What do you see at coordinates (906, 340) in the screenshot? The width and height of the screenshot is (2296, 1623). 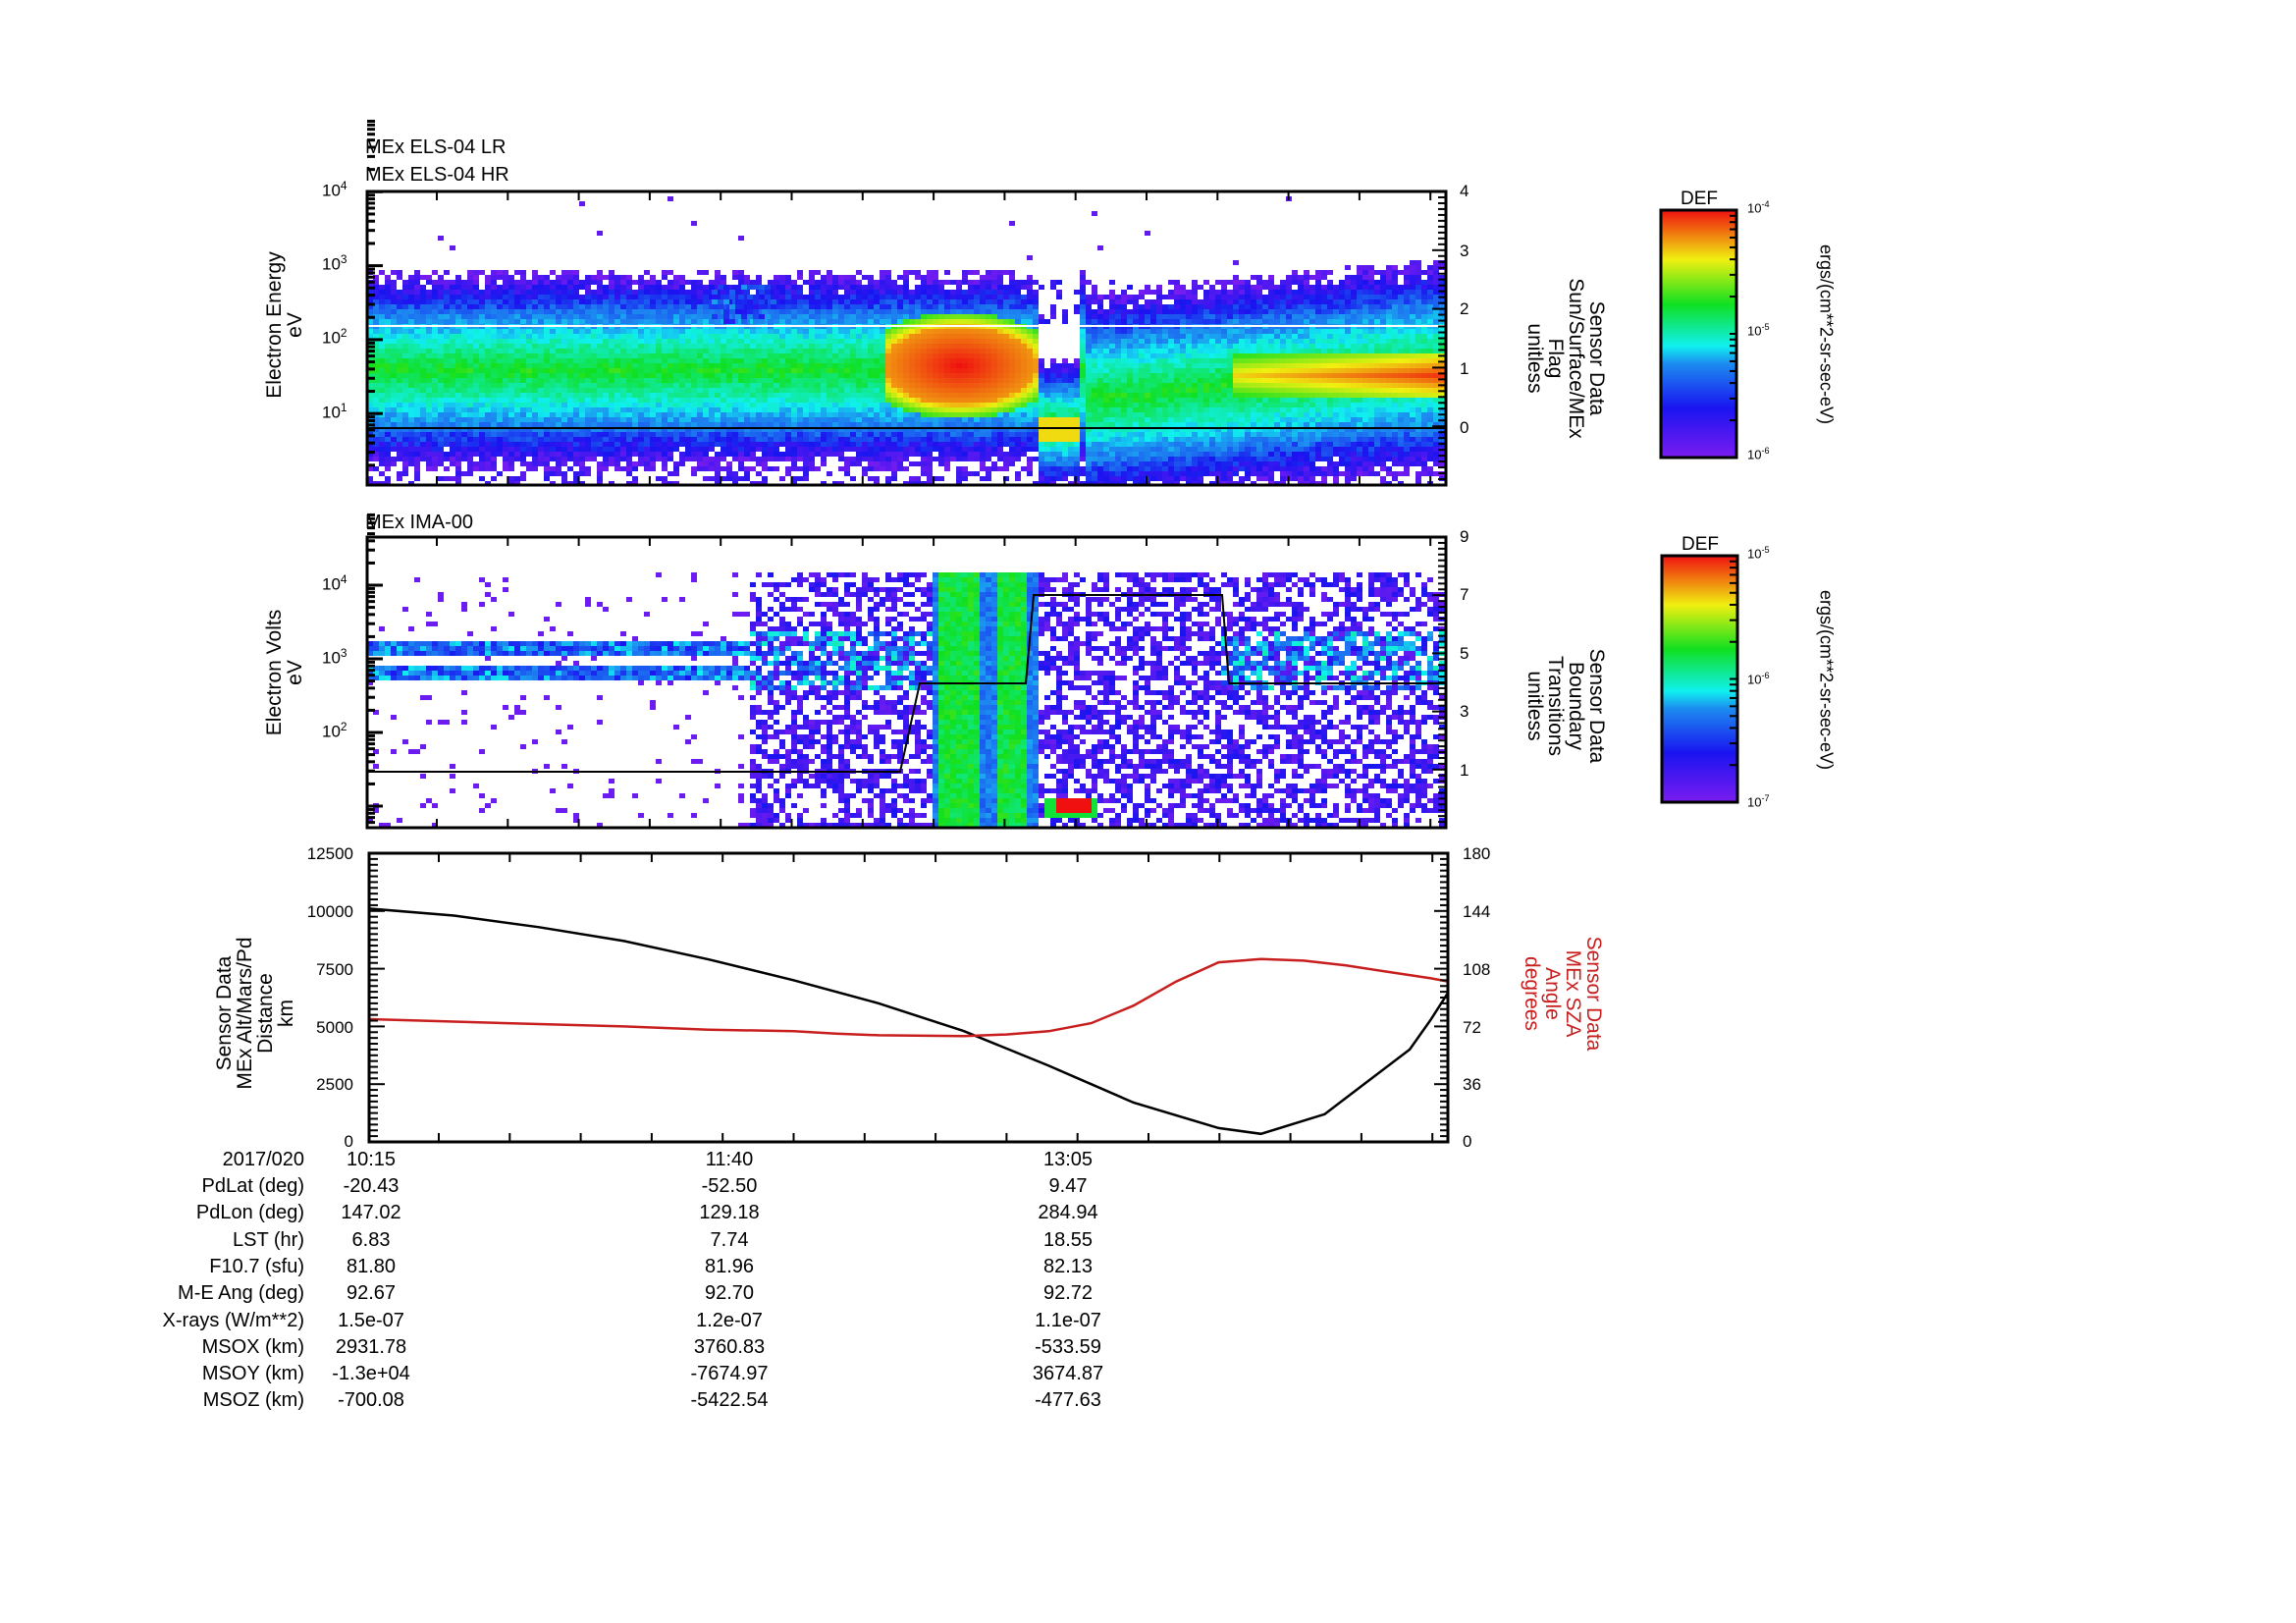 I see `els-spectrogram` at bounding box center [906, 340].